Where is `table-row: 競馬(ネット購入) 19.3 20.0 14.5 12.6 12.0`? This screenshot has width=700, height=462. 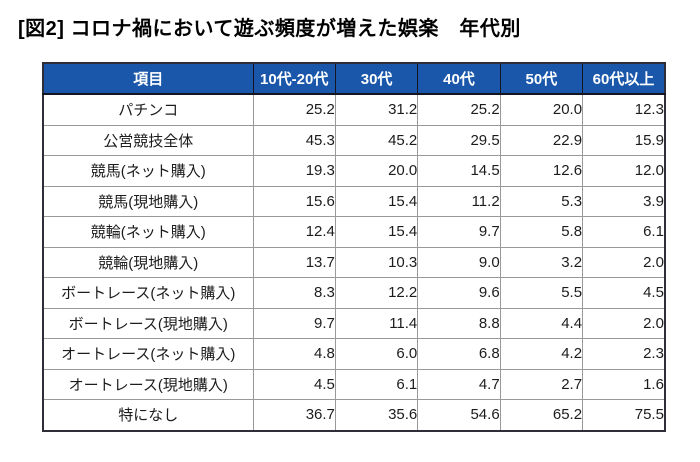
table-row: 競馬(ネット購入) 19.3 20.0 14.5 12.6 12.0 is located at coordinates (354, 171).